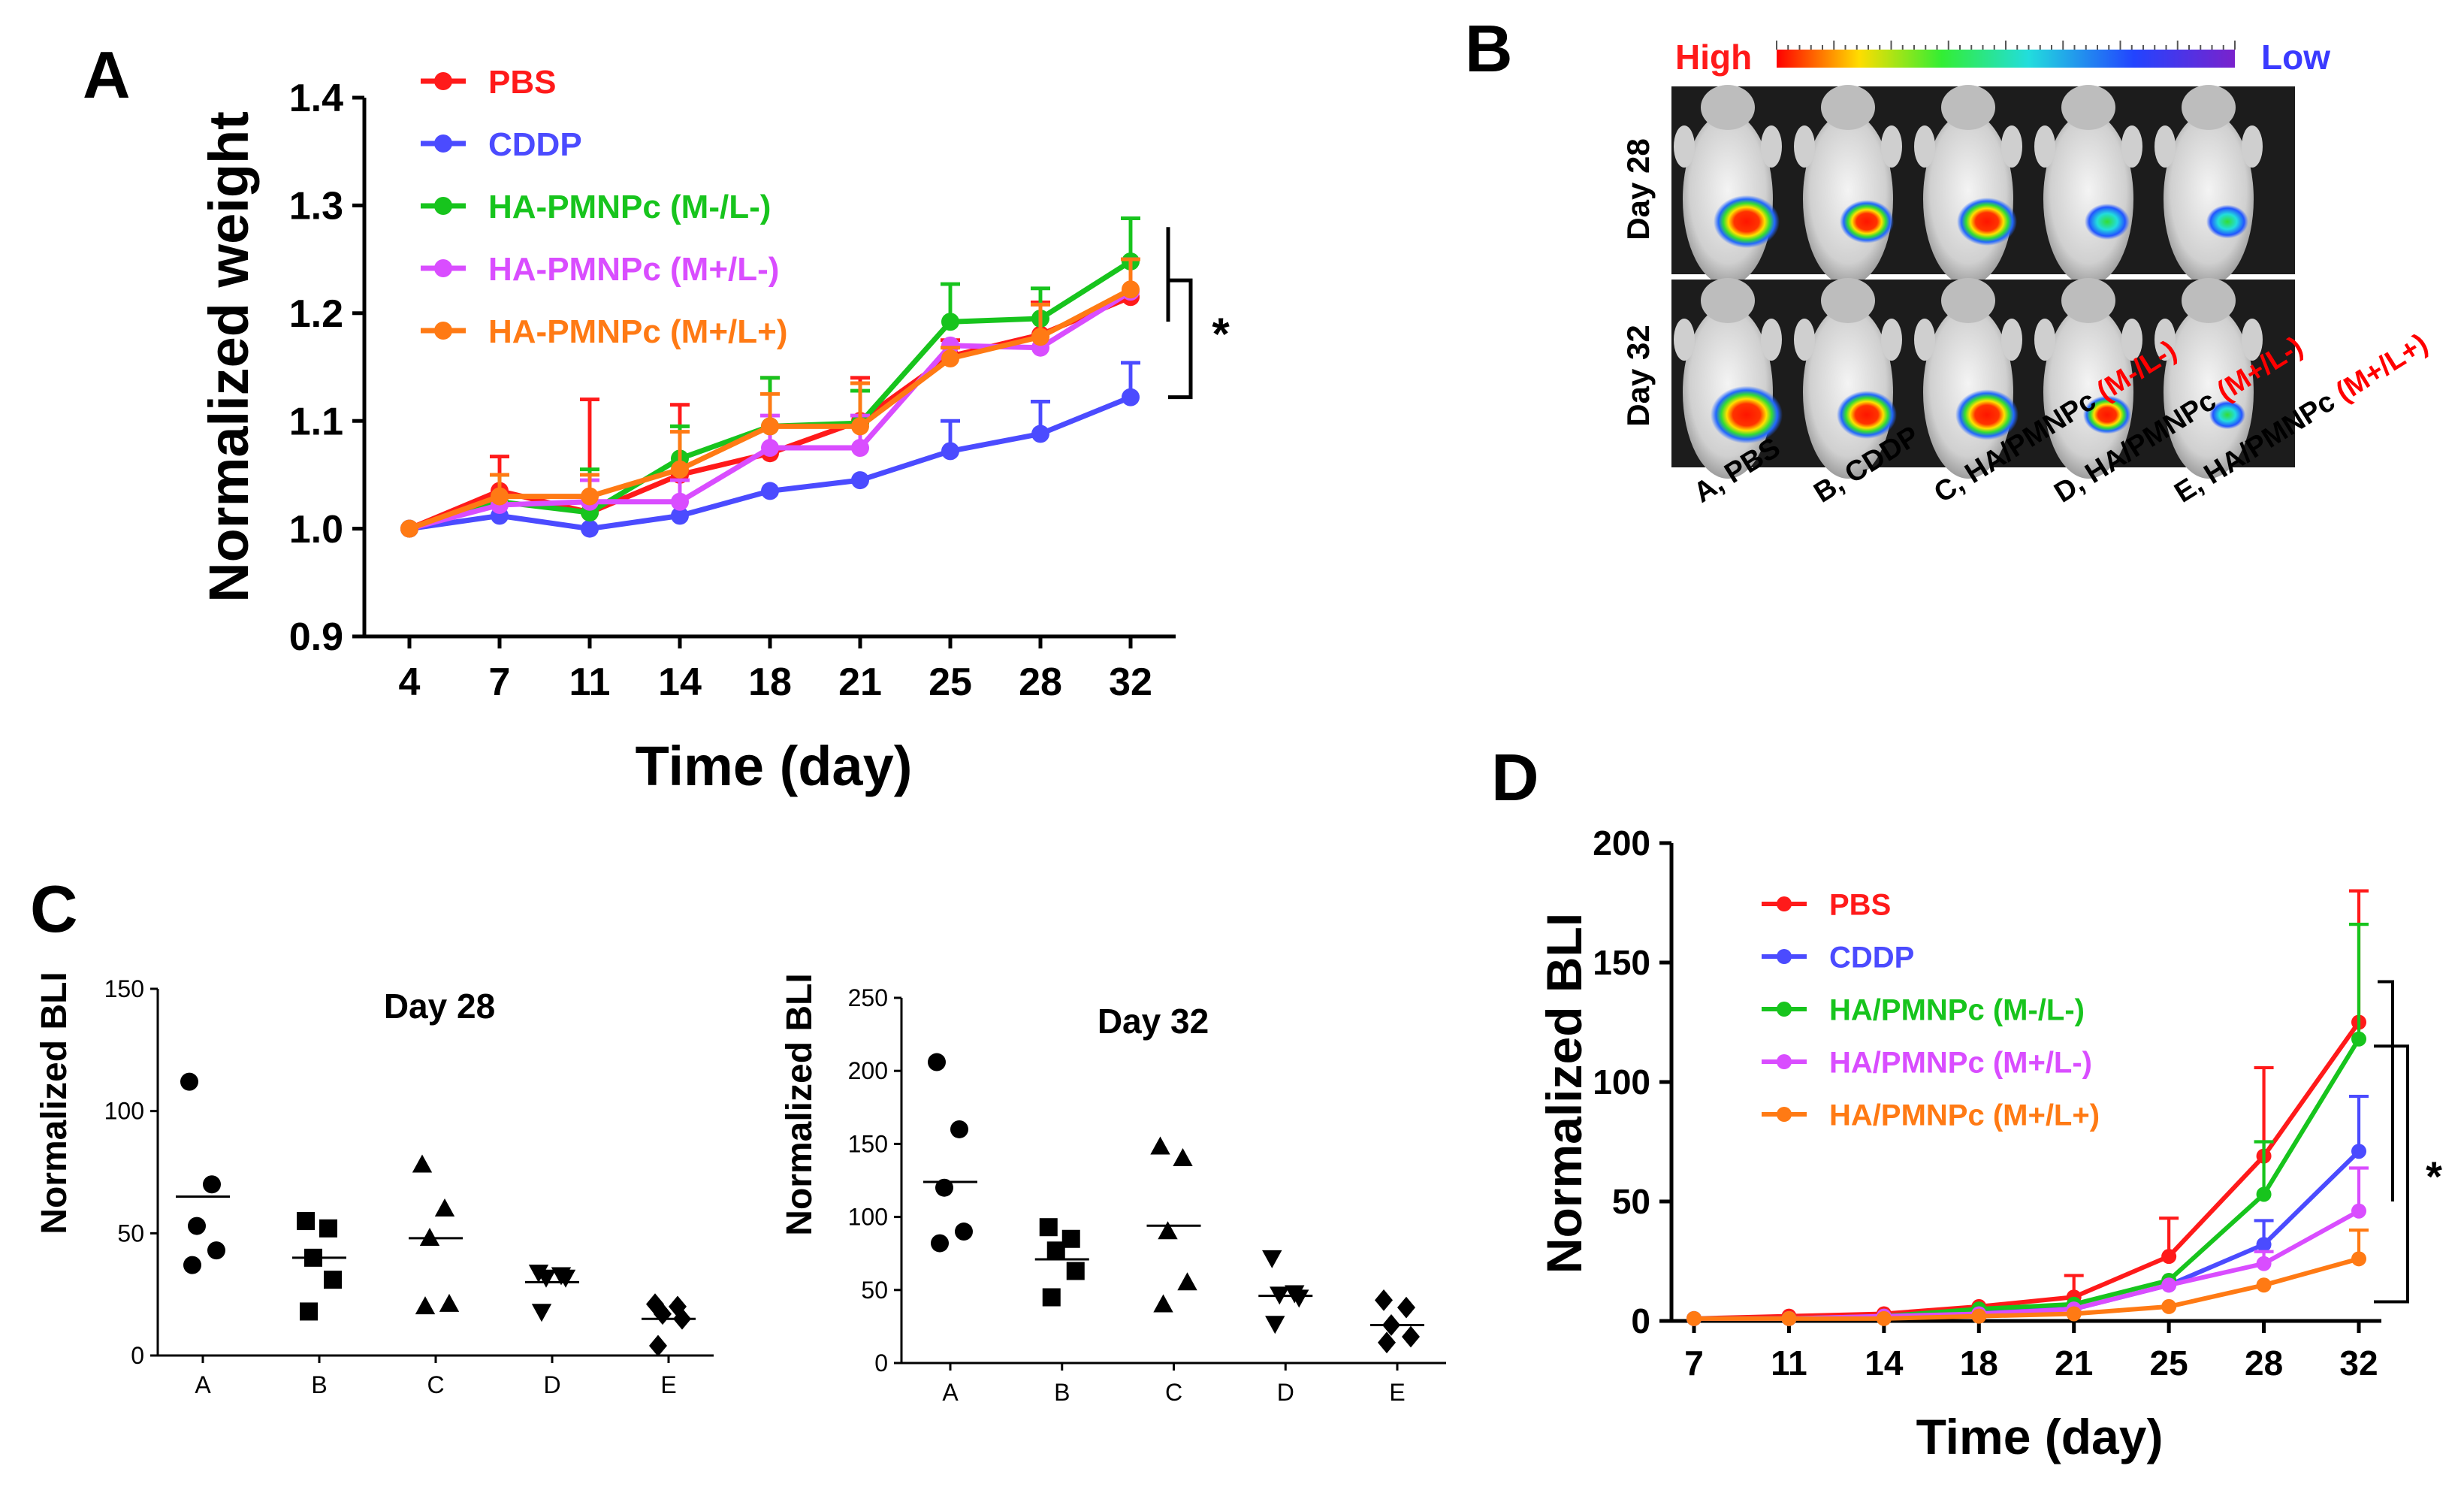  Describe the element at coordinates (316, 530) in the screenshot. I see `y-tick-label: 1.0` at that location.